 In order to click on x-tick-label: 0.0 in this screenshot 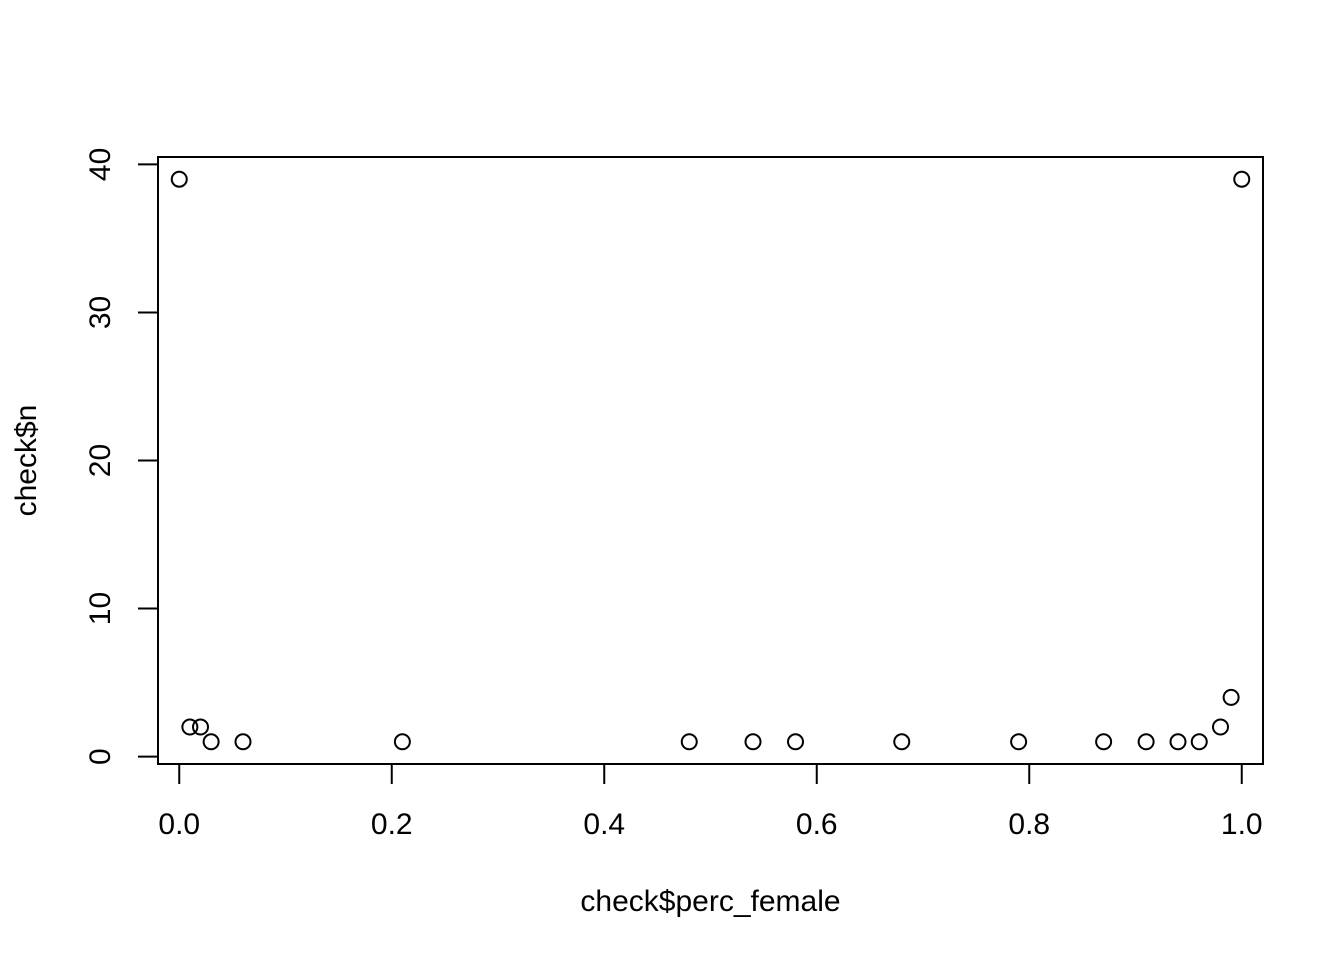, I will do `click(179, 824)`.